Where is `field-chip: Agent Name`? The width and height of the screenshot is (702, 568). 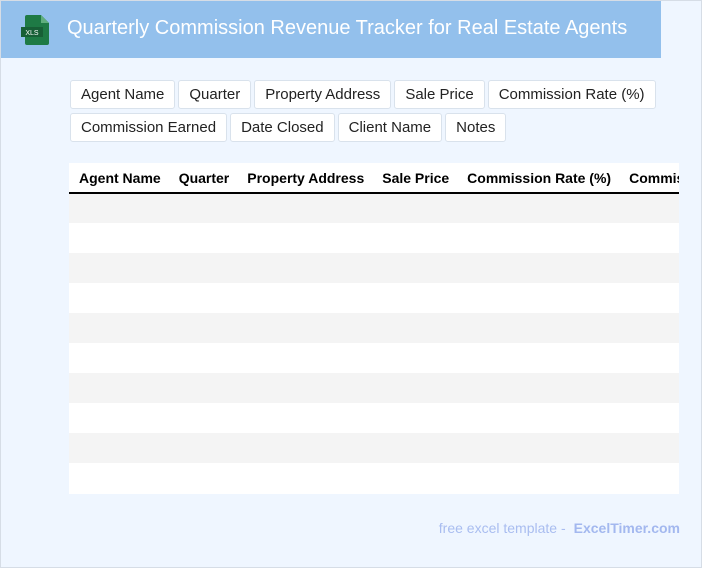 field-chip: Agent Name is located at coordinates (123, 94).